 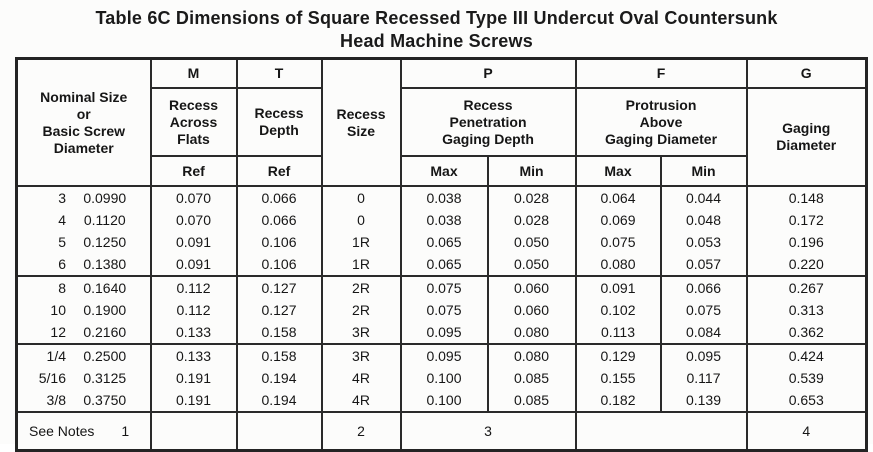 What do you see at coordinates (62, 198) in the screenshot?
I see `screw-size: 3` at bounding box center [62, 198].